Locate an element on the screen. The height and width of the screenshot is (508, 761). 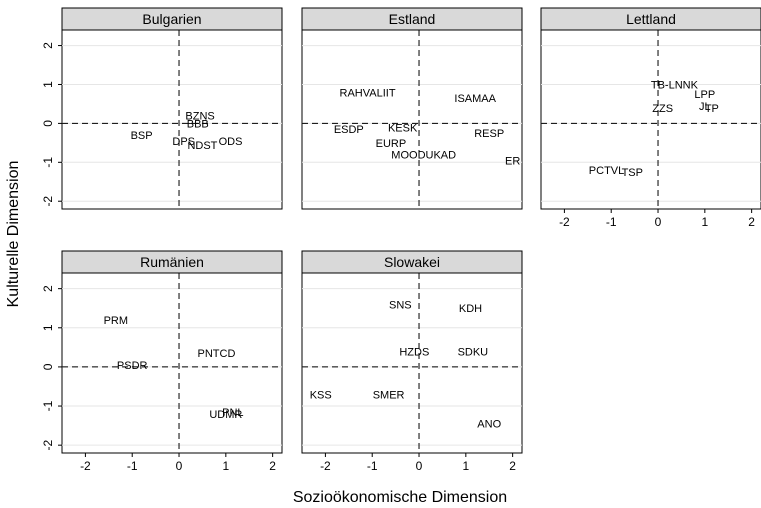
point-label: TB-LNNK is located at coordinates (675, 85).